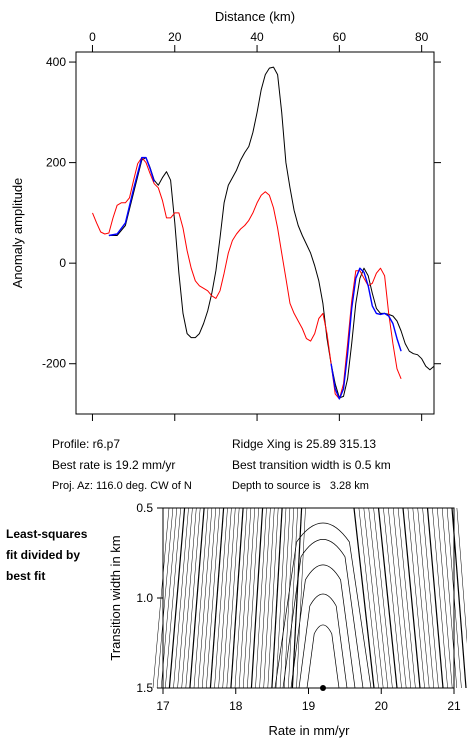 The height and width of the screenshot is (745, 467). What do you see at coordinates (47, 534) in the screenshot?
I see `contour-description-line-1: Least-squares` at bounding box center [47, 534].